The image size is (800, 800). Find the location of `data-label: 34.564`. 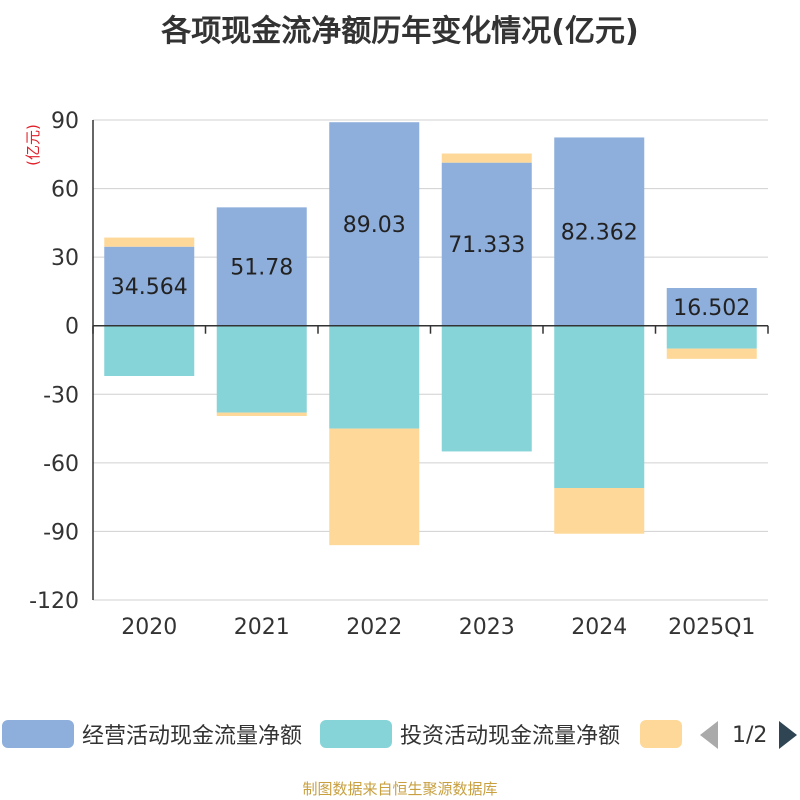

data-label: 34.564 is located at coordinates (149, 287).